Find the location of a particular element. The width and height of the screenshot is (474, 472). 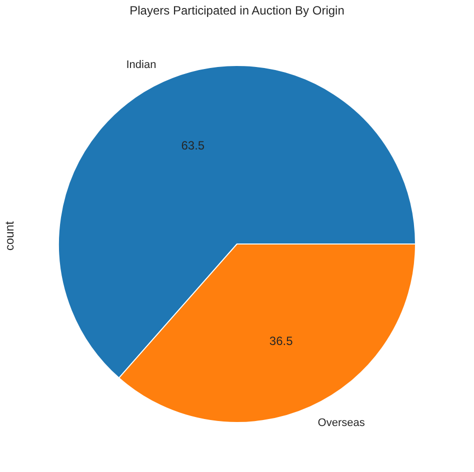

slice-label: Indian is located at coordinates (141, 65).